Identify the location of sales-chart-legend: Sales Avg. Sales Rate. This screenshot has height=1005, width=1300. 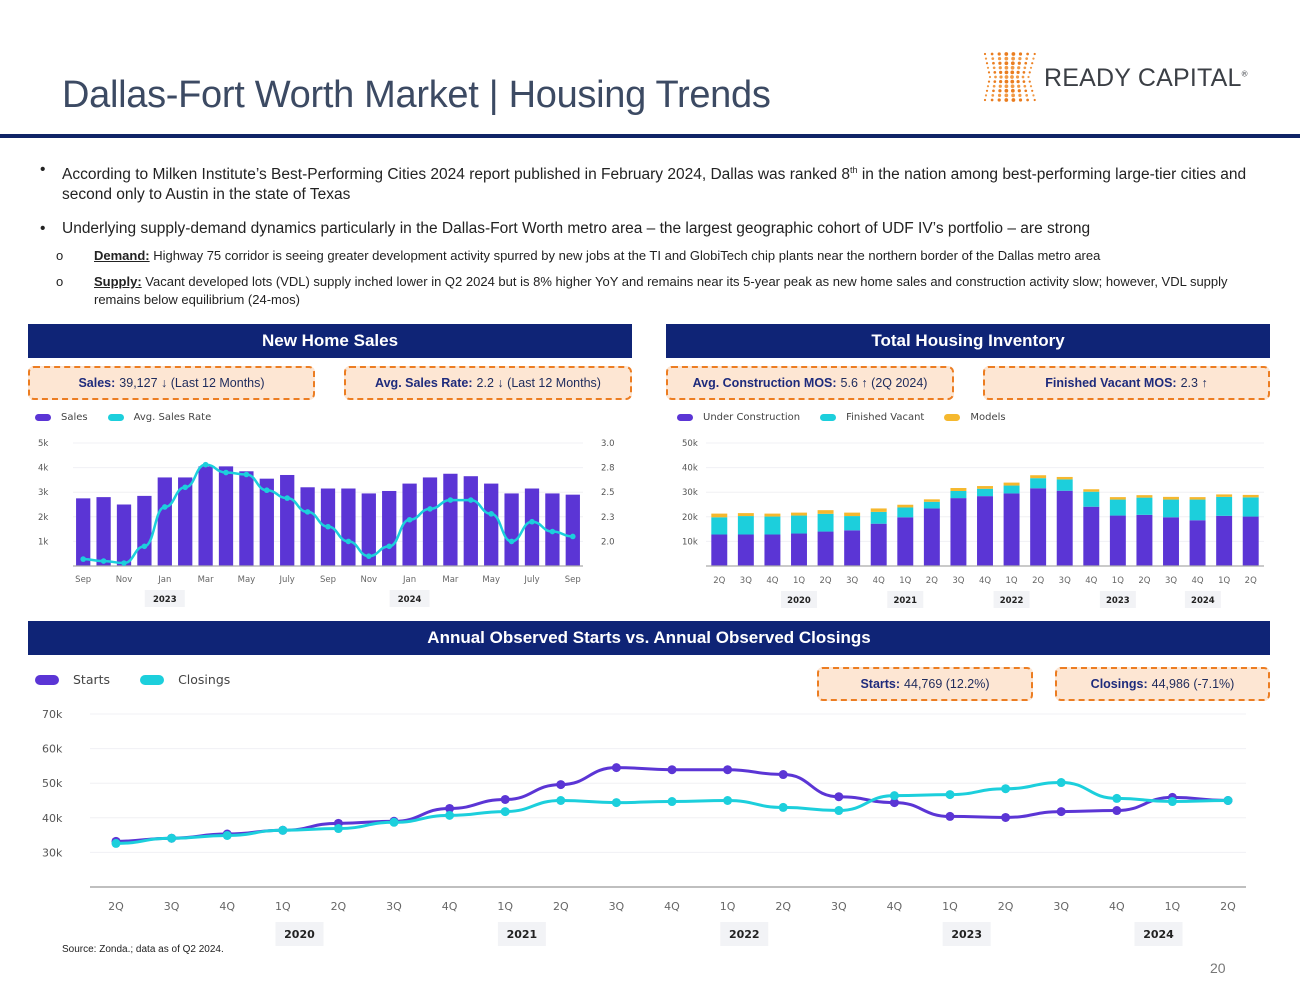
(133, 417).